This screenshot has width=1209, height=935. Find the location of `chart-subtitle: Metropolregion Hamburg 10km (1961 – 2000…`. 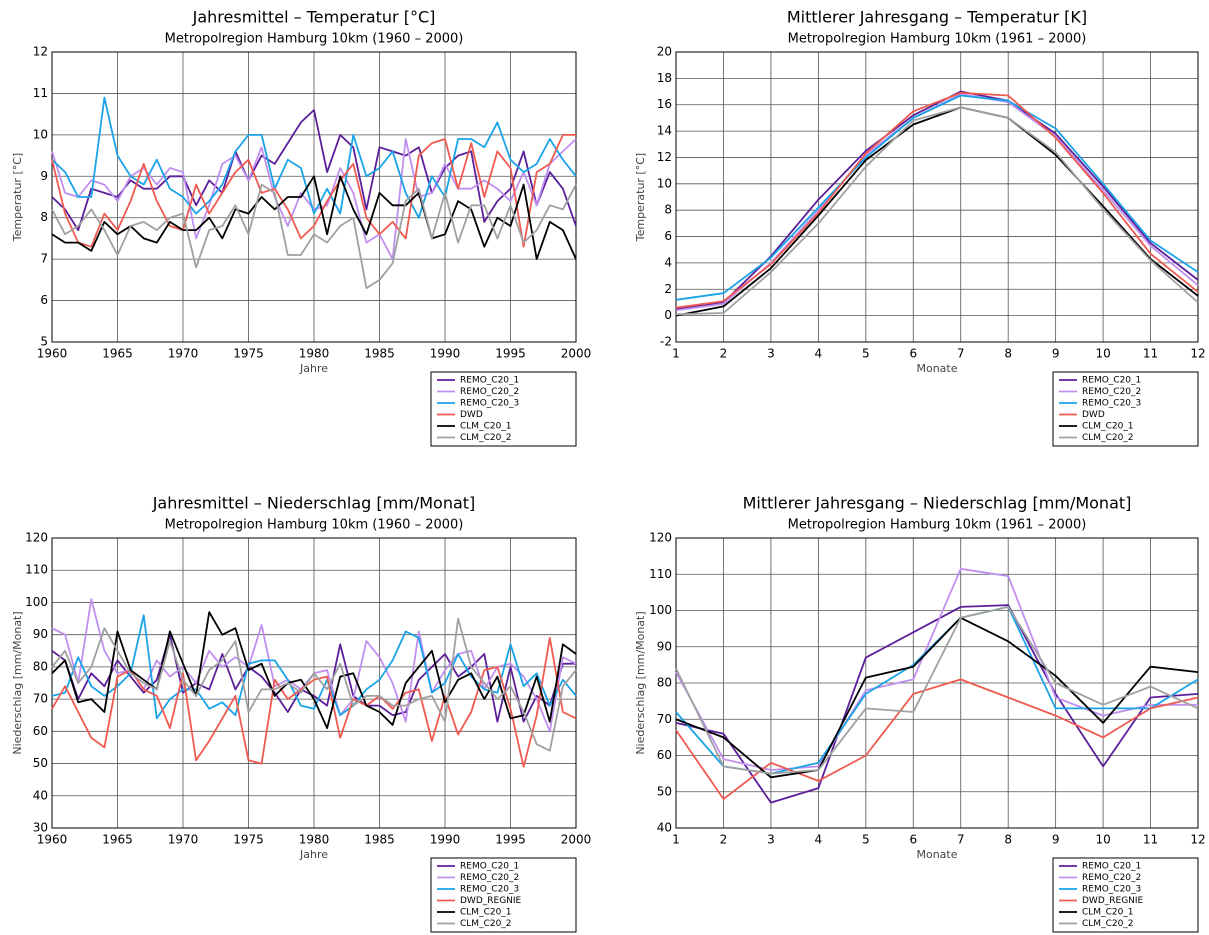

chart-subtitle: Metropolregion Hamburg 10km (1961 – 2000… is located at coordinates (937, 525).